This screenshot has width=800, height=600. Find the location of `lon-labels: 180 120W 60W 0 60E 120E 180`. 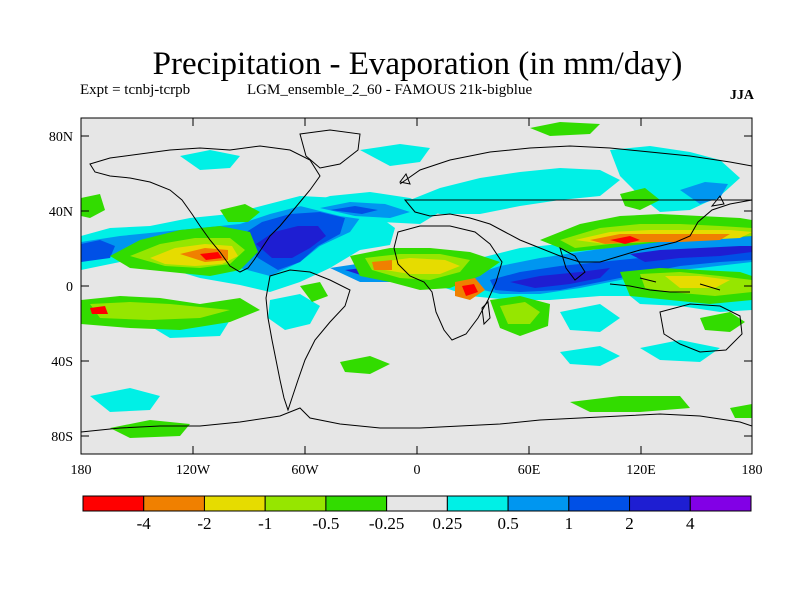

lon-labels: 180 120W 60W 0 60E 120E 180 is located at coordinates (417, 470).